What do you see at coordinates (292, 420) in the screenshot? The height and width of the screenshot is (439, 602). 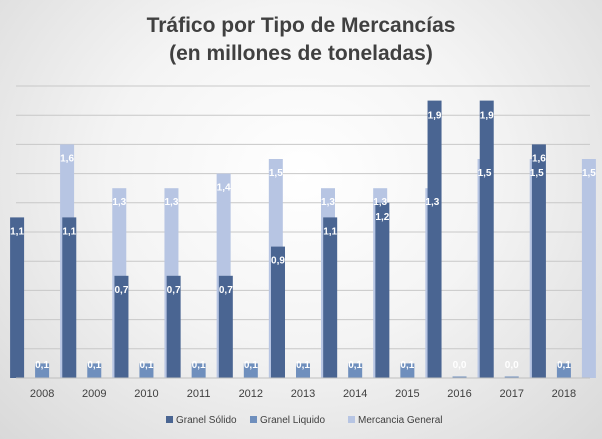 I see `legend-label: Granel Liquido` at bounding box center [292, 420].